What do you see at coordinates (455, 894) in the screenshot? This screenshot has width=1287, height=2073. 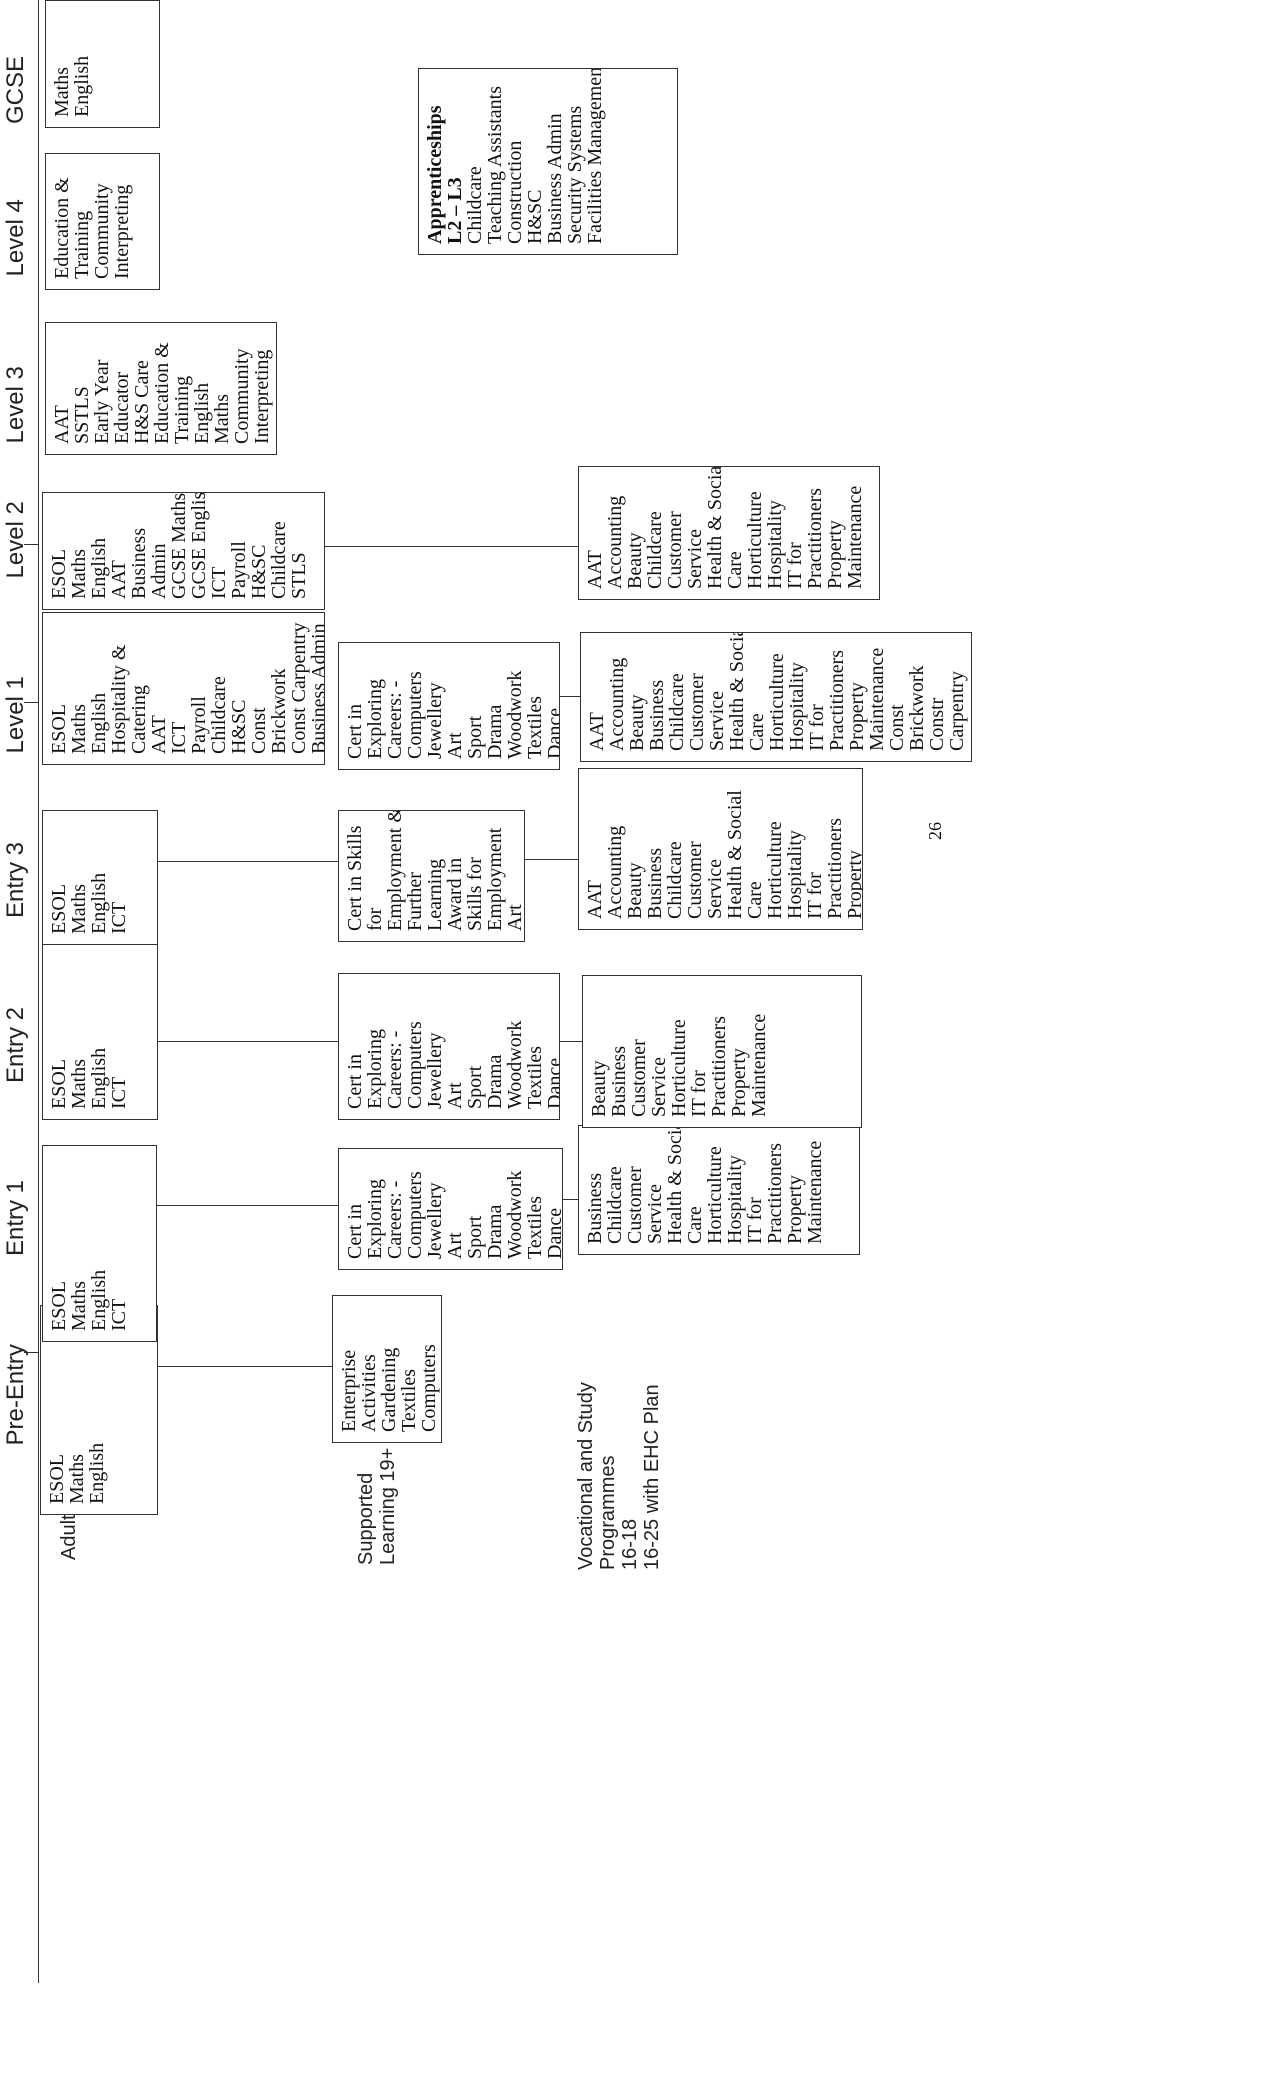 I see `course-item: Award in` at bounding box center [455, 894].